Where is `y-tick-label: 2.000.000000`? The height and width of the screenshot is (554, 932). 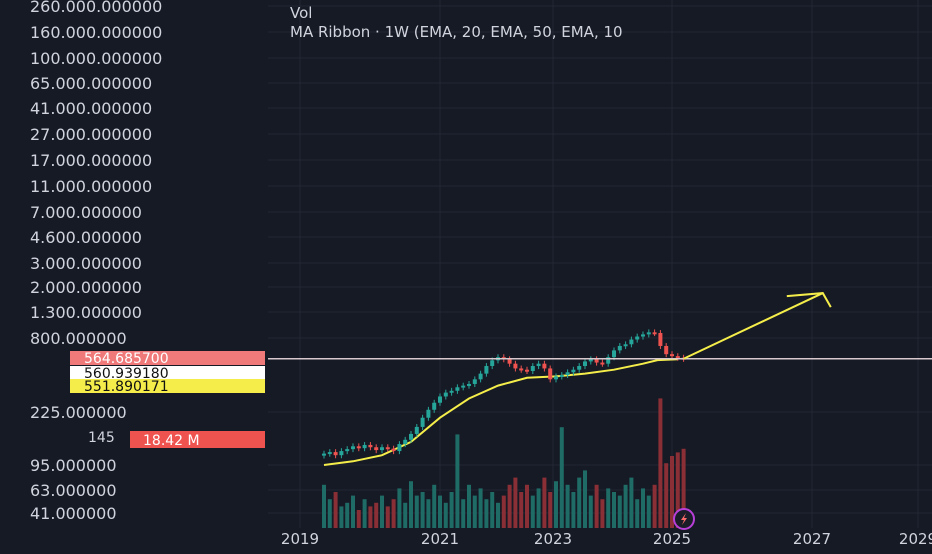 y-tick-label: 2.000.000000 is located at coordinates (86, 287).